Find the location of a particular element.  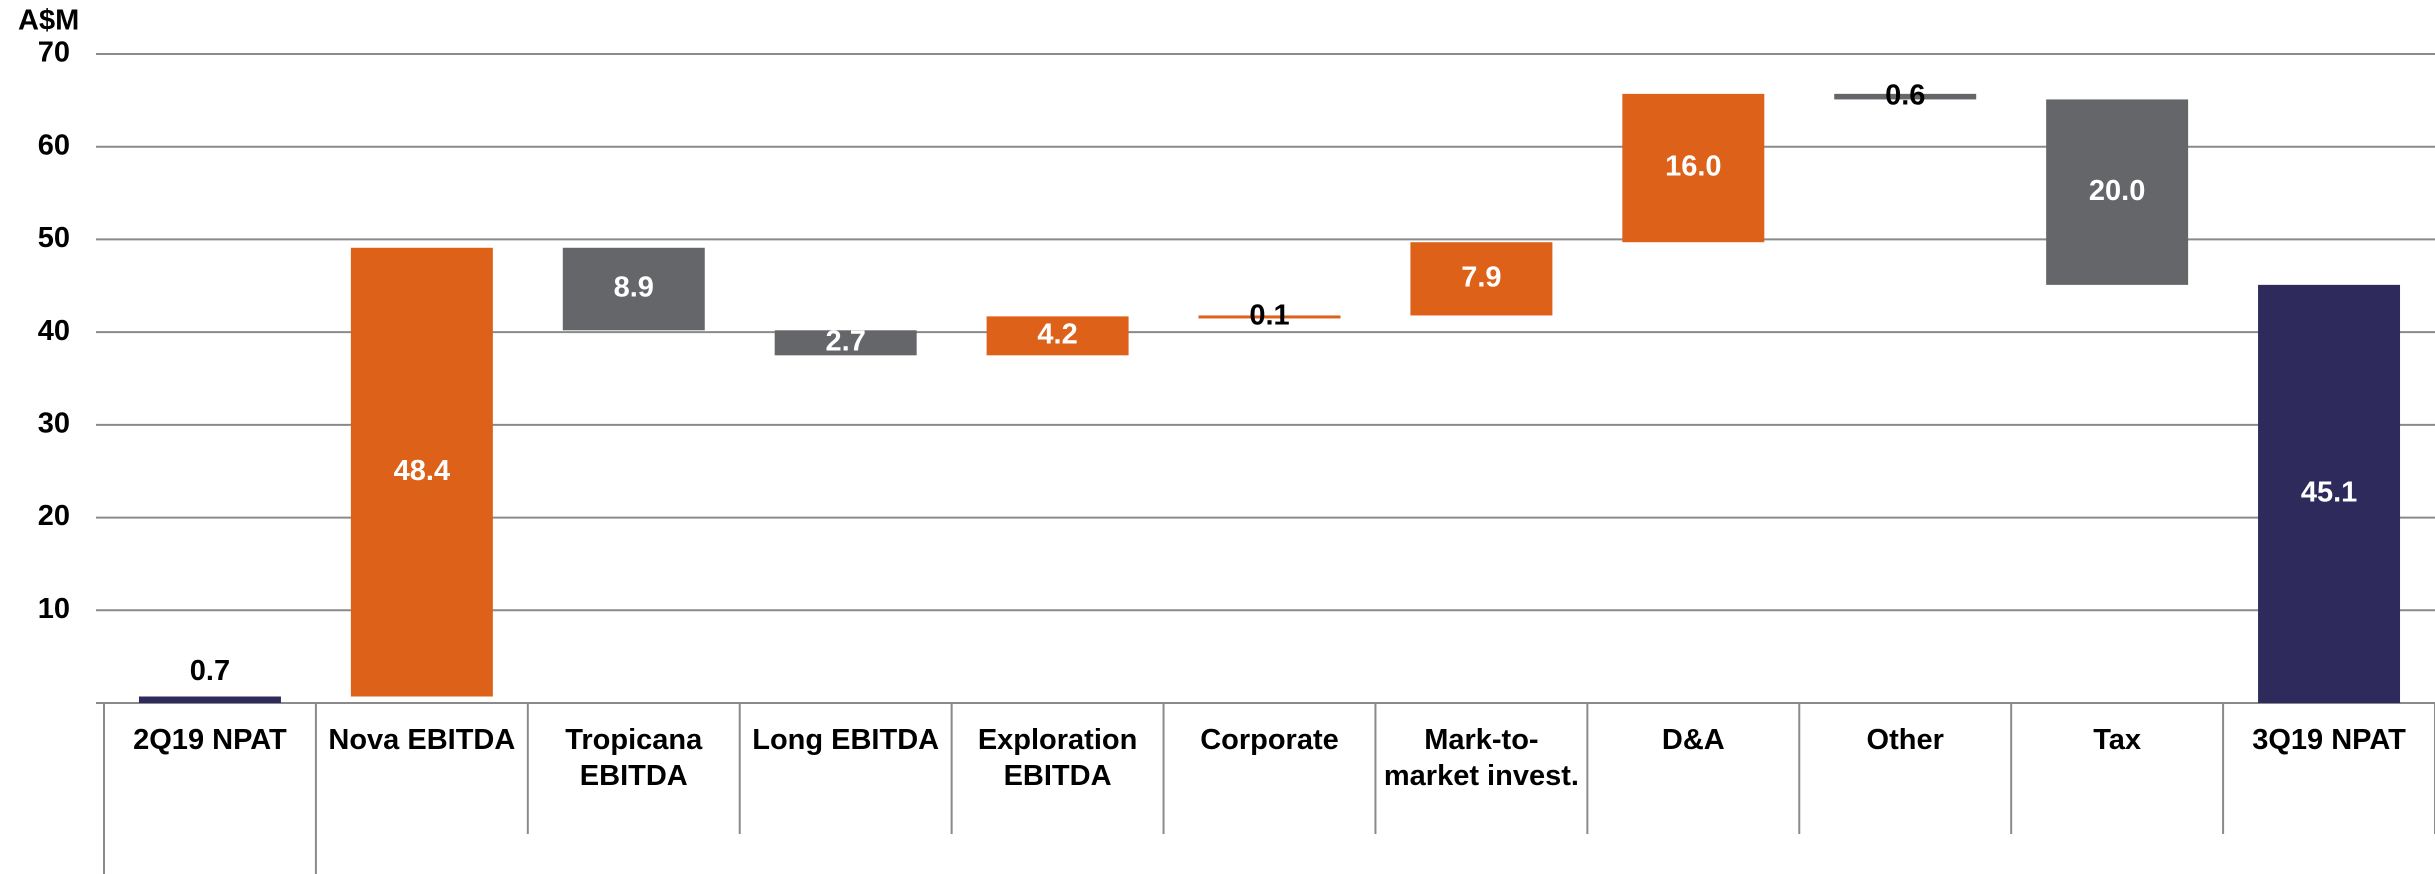

y-tick-label: 60 is located at coordinates (54, 145).